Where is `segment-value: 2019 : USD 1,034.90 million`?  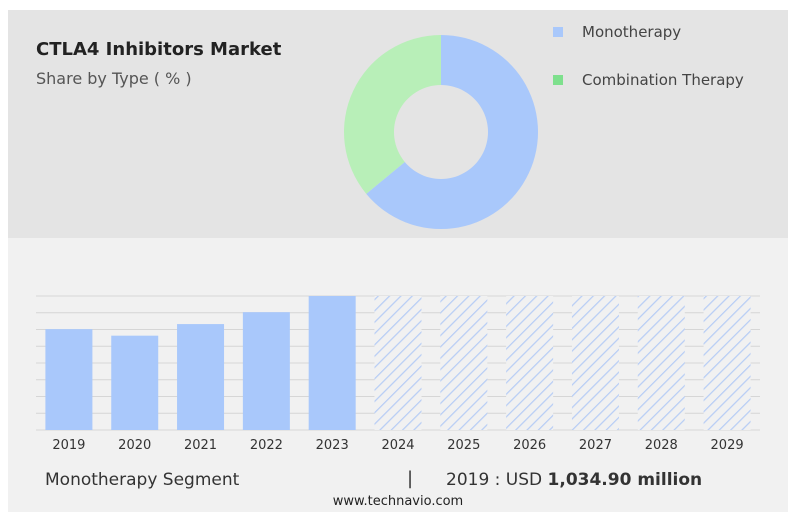
segment-value: 2019 : USD 1,034.90 million is located at coordinates (574, 480).